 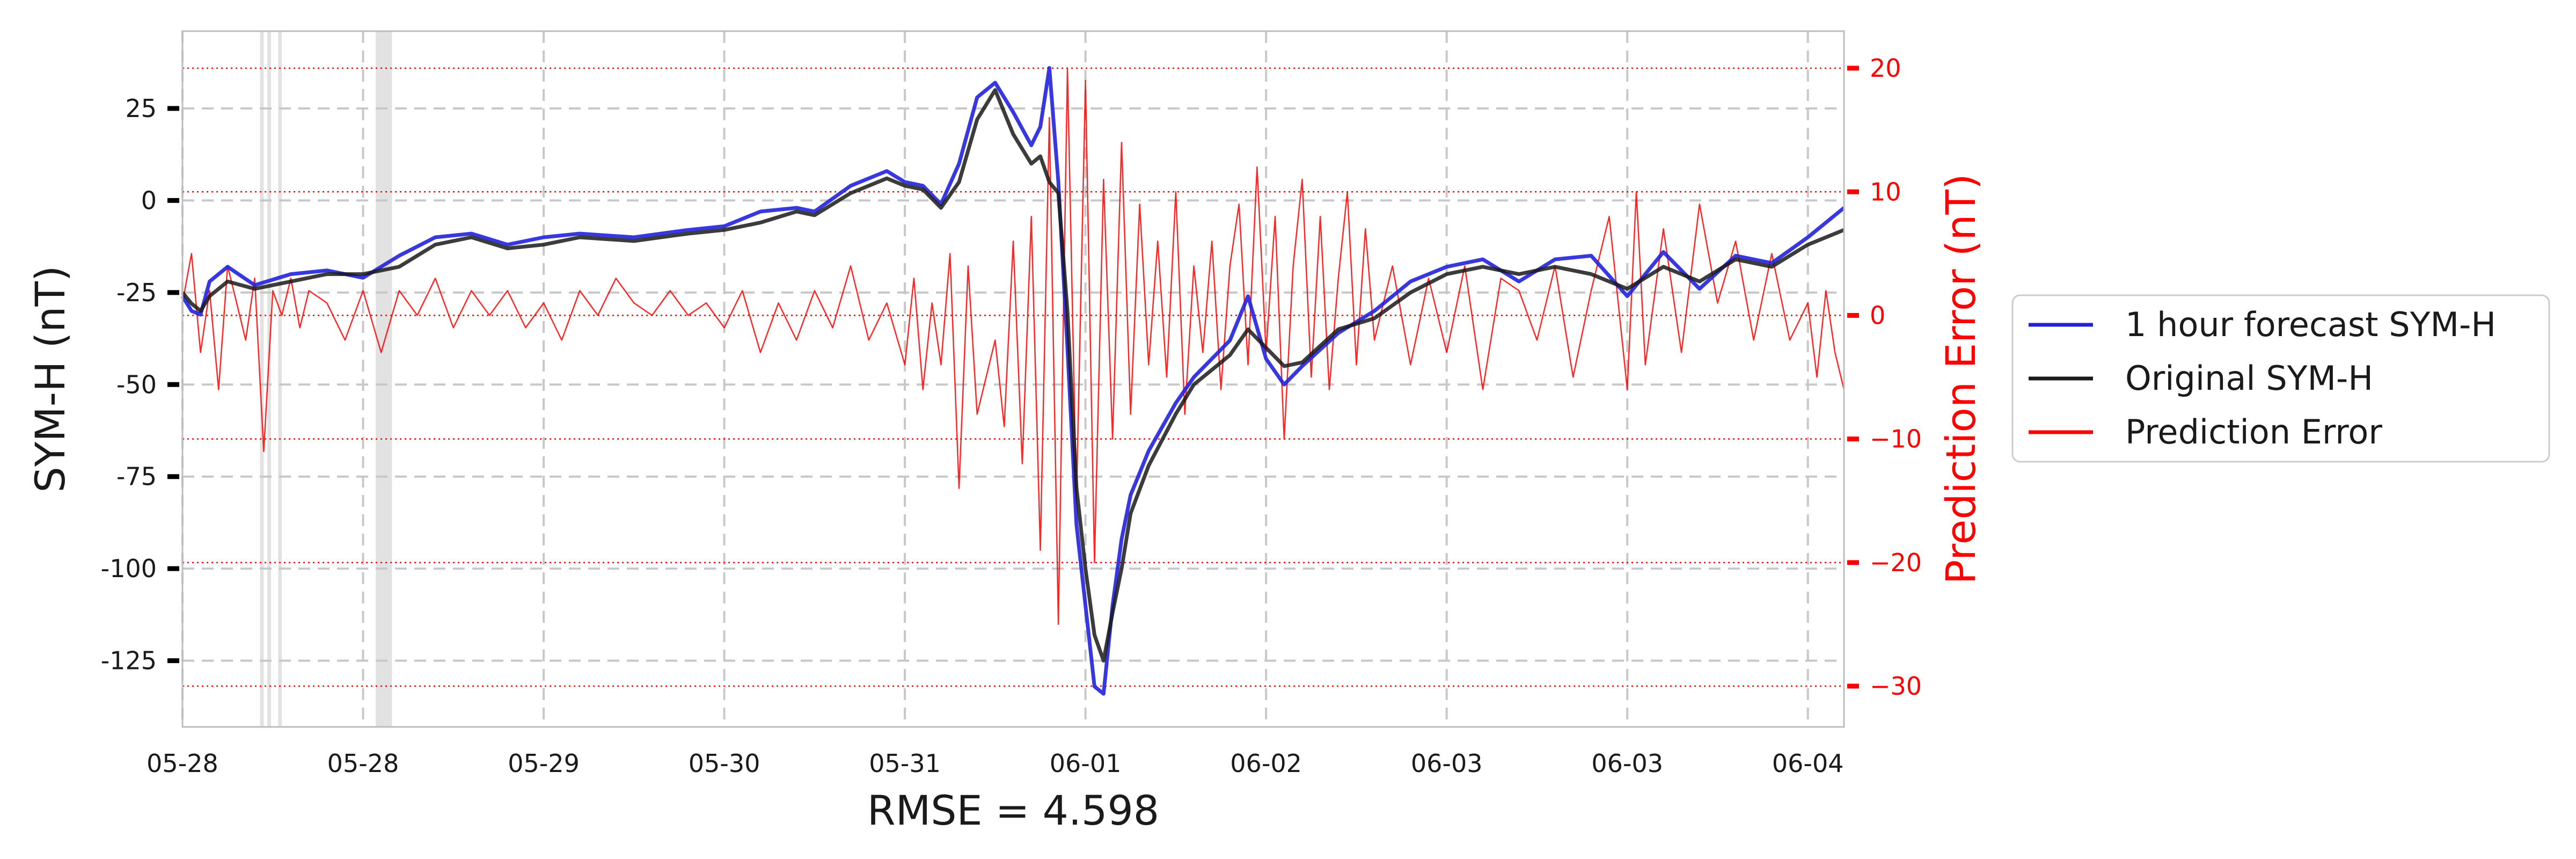 I want to click on tick-label-x-5: 06-01, so click(x=1086, y=763).